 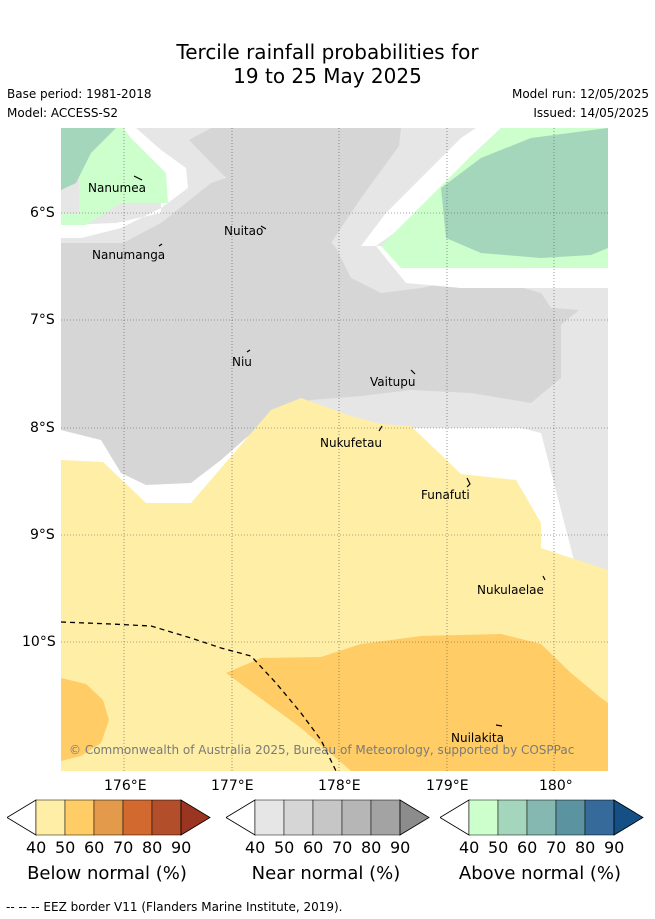 I want to click on lon-label: 178°E, so click(x=339, y=786).